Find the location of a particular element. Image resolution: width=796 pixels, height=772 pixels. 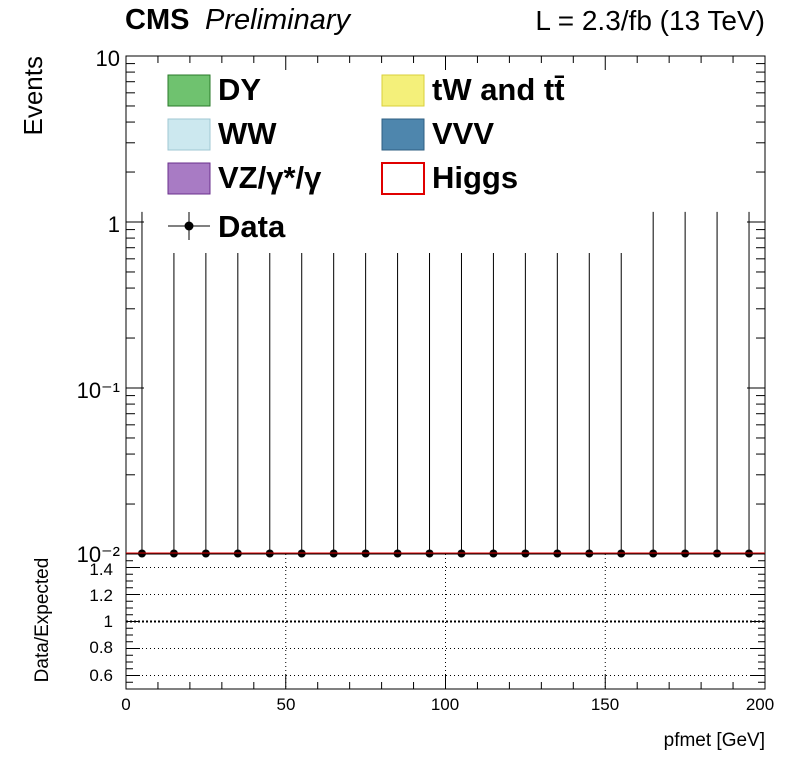

xtick-label-50: 50 is located at coordinates (286, 704).